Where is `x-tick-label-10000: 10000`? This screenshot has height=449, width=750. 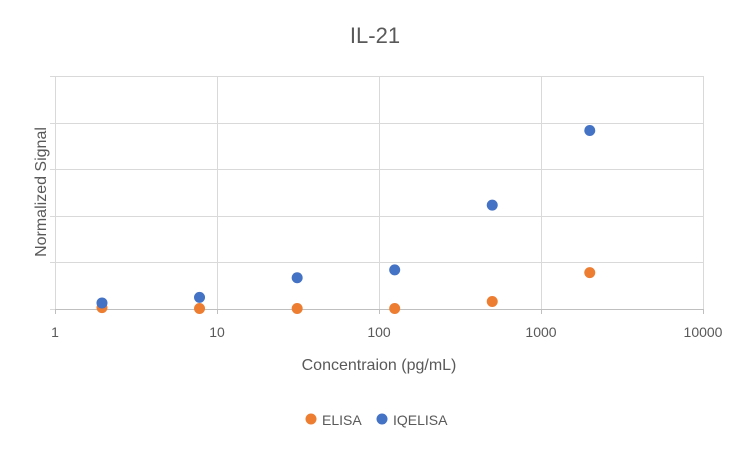
x-tick-label-10000: 10000 is located at coordinates (703, 332).